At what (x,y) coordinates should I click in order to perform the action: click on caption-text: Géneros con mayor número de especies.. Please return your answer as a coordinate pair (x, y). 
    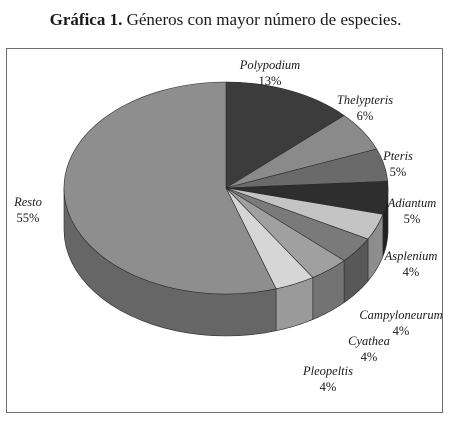
    Looking at the image, I should click on (264, 19).